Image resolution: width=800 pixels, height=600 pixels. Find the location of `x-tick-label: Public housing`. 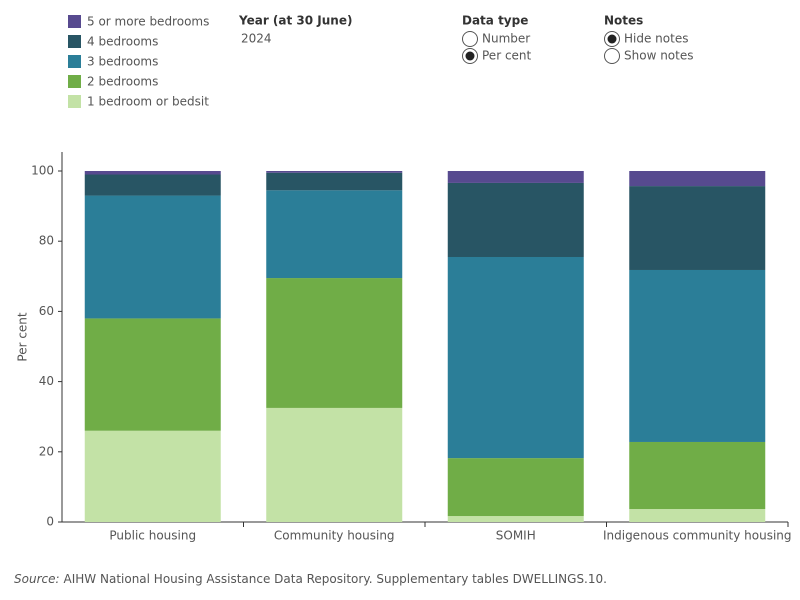

x-tick-label: Public housing is located at coordinates (152, 536).